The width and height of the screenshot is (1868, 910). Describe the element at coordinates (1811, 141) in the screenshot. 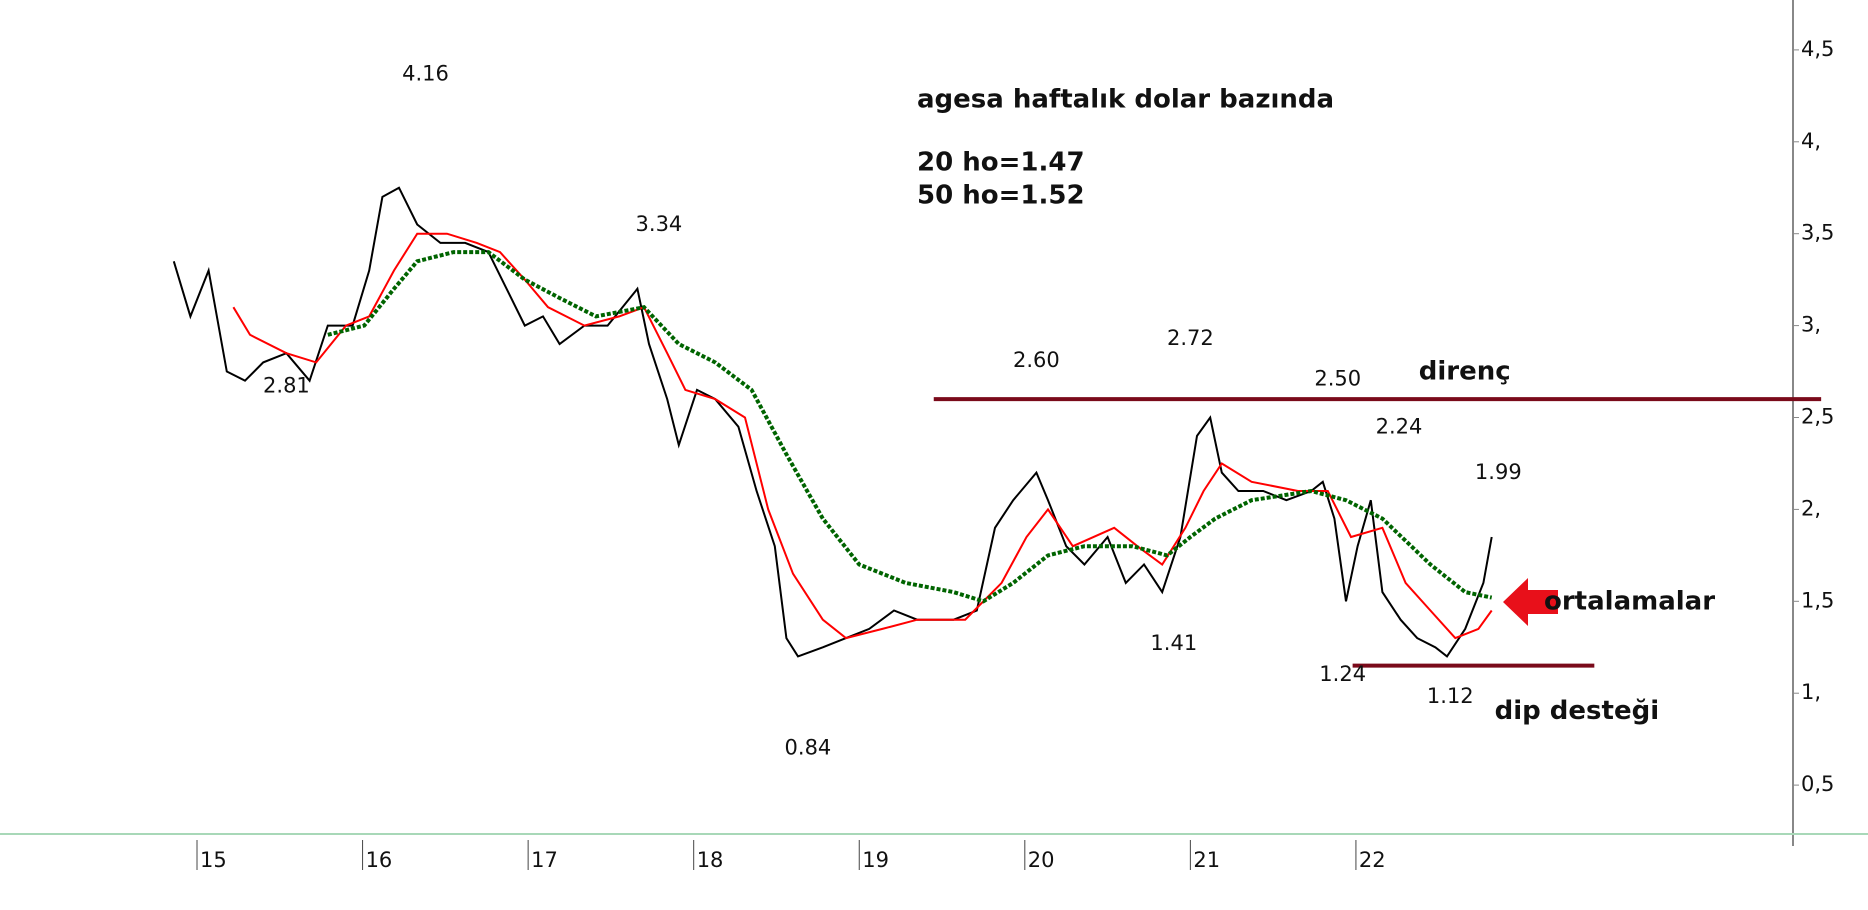

I see `y-tick-label: 4,` at that location.